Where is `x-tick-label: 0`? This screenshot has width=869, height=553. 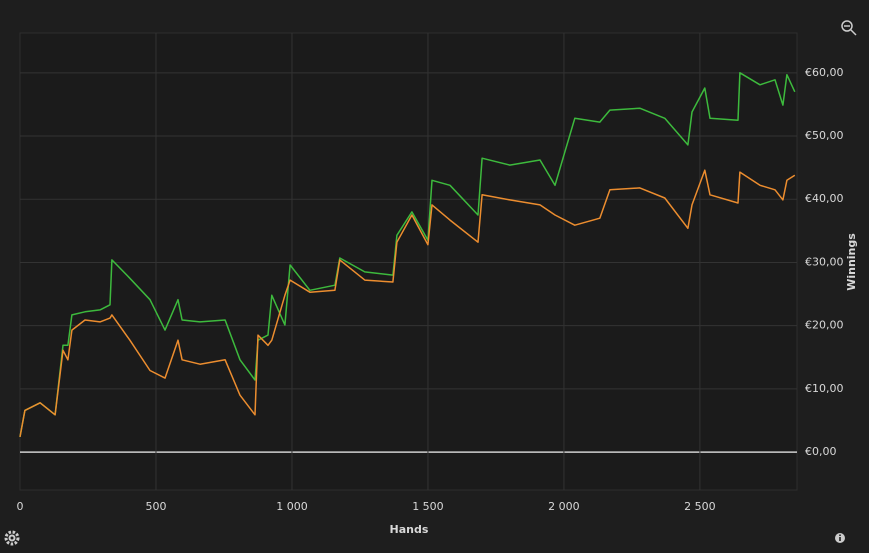
x-tick-label: 0 is located at coordinates (20, 506).